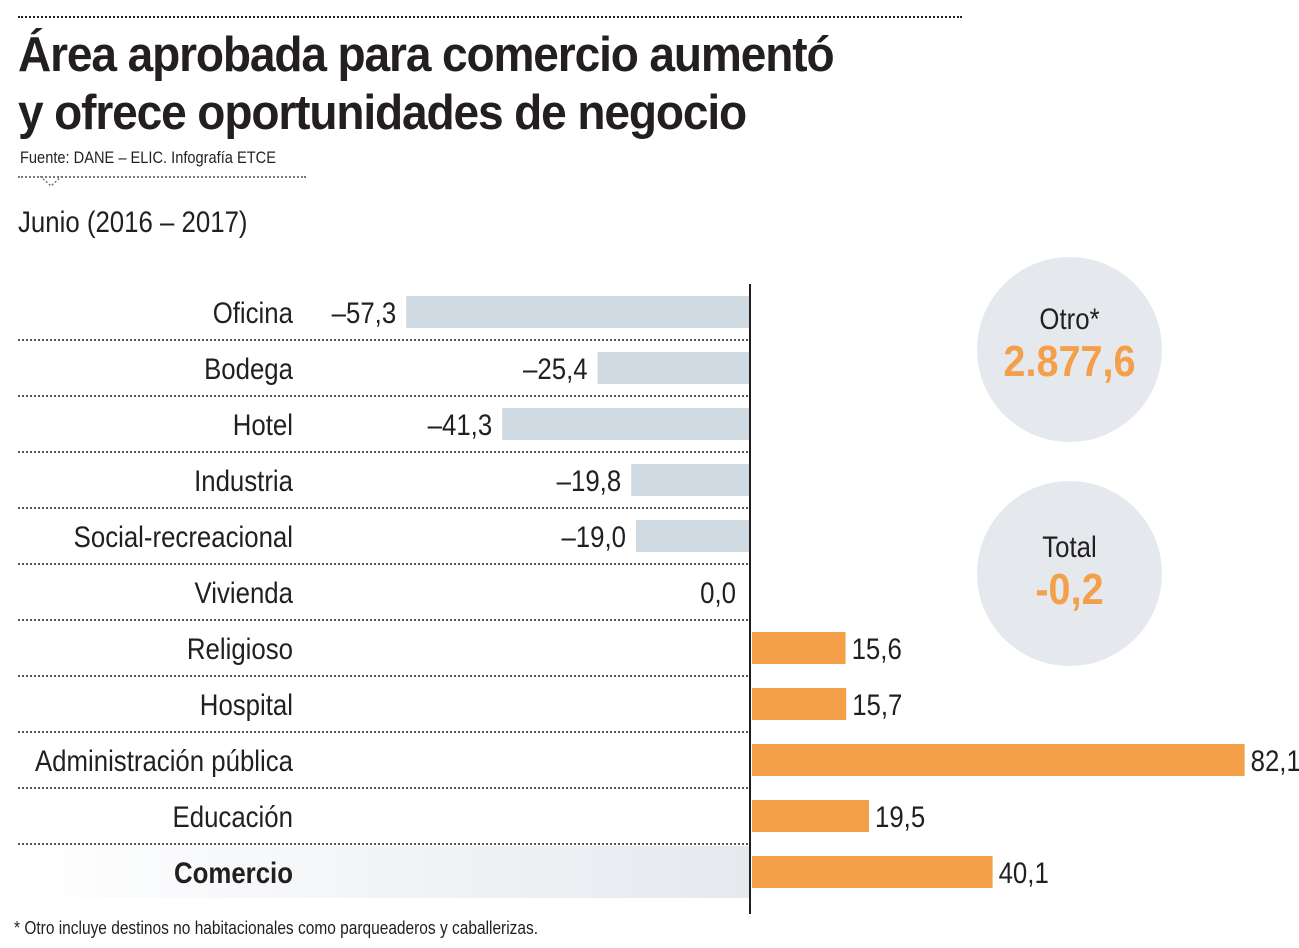 This screenshot has width=1299, height=948. I want to click on total-label: Total, so click(1069, 547).